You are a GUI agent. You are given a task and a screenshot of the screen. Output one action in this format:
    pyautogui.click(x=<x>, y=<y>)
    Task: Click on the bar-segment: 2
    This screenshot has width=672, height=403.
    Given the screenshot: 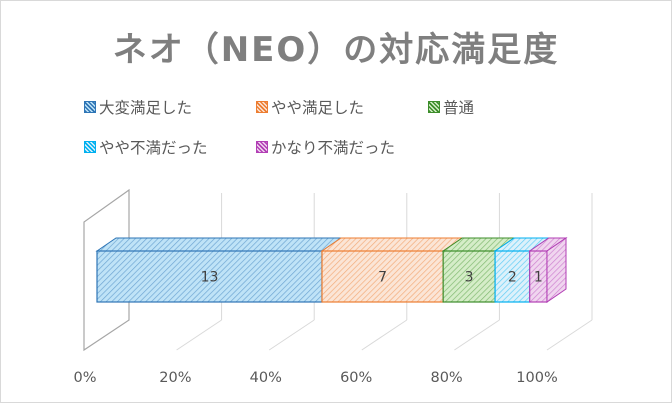 What is the action you would take?
    pyautogui.click(x=522, y=270)
    